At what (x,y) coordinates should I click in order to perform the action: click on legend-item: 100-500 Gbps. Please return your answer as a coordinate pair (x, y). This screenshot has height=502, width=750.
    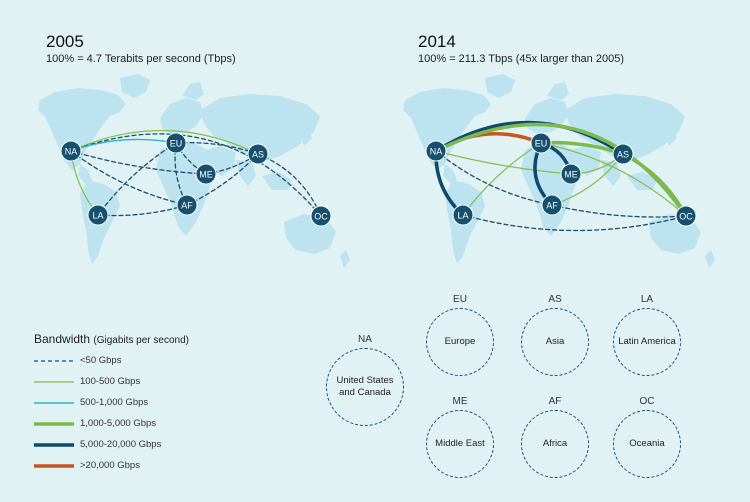
    Looking at the image, I should click on (159, 385).